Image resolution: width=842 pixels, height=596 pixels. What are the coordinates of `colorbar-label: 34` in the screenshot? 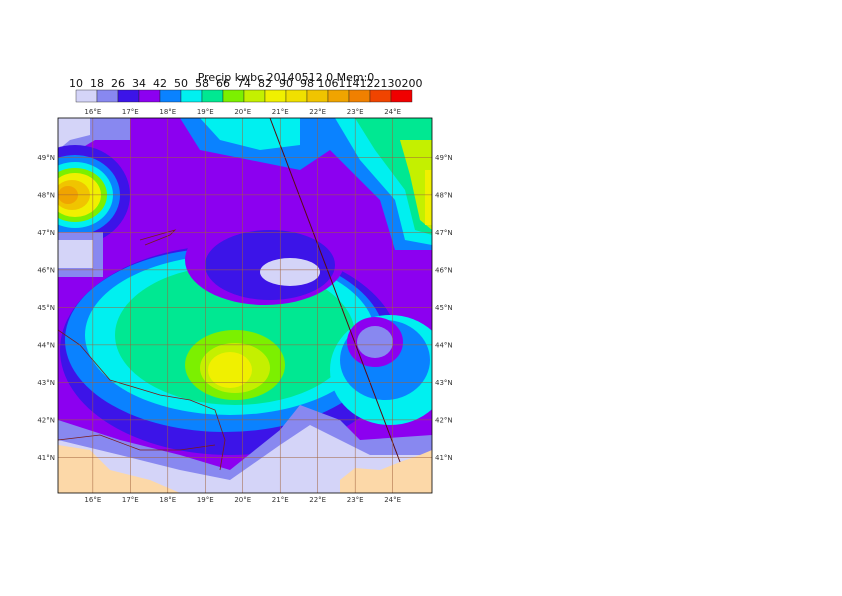 It's located at (139, 83).